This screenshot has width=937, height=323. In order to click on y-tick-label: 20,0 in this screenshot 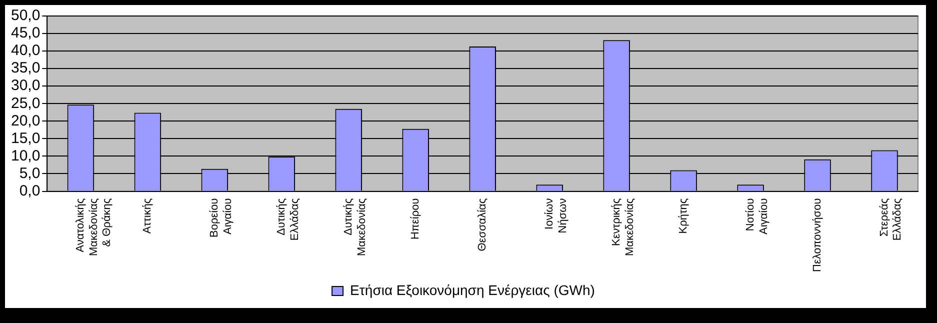, I will do `click(25, 121)`.